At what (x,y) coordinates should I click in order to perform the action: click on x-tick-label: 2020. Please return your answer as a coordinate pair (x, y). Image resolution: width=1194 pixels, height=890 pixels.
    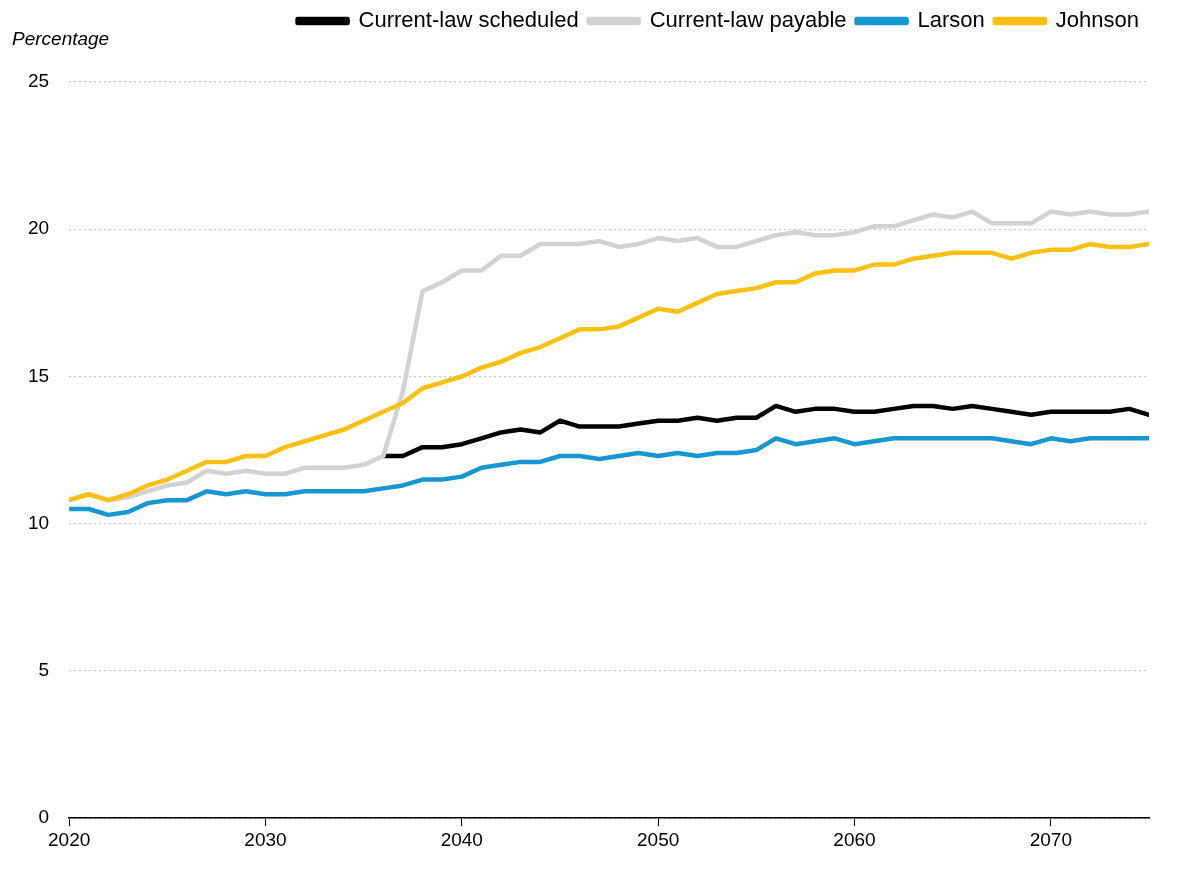
    Looking at the image, I should click on (69, 839).